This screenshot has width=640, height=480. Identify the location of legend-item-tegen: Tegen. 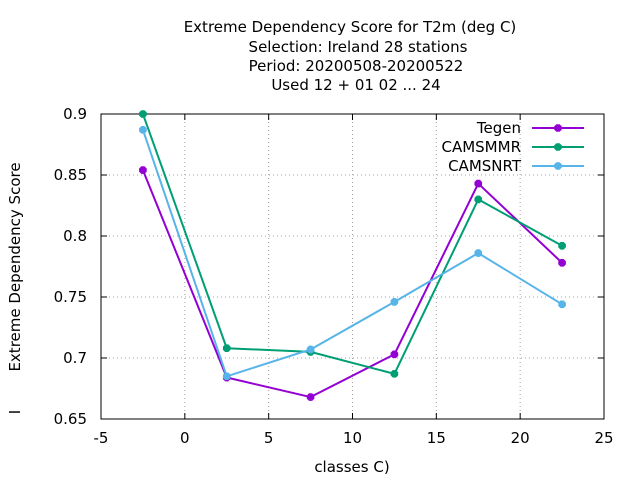
(530, 128).